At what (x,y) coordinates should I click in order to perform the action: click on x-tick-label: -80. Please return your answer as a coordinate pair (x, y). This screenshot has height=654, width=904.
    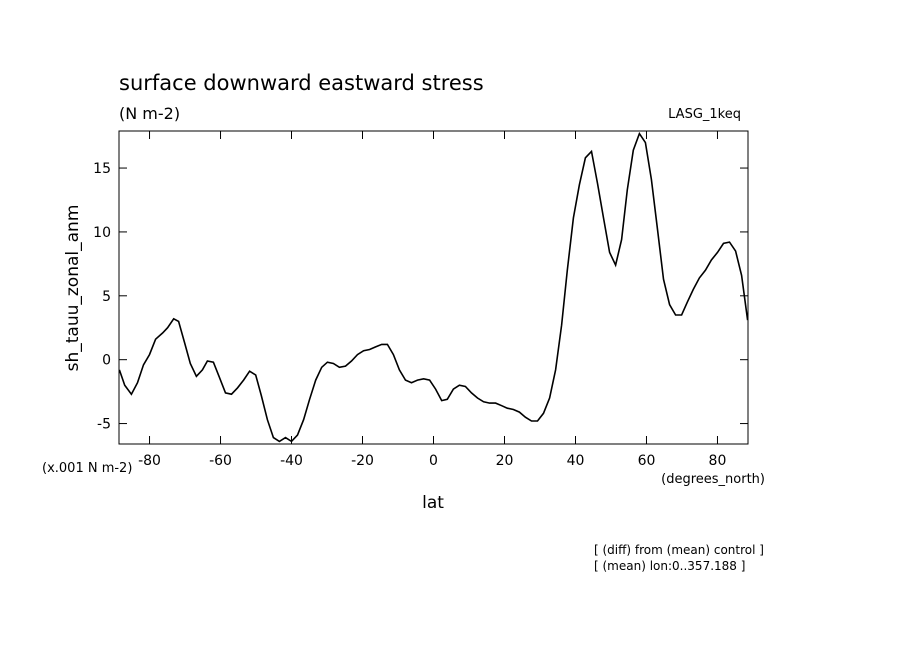
    Looking at the image, I should click on (149, 461).